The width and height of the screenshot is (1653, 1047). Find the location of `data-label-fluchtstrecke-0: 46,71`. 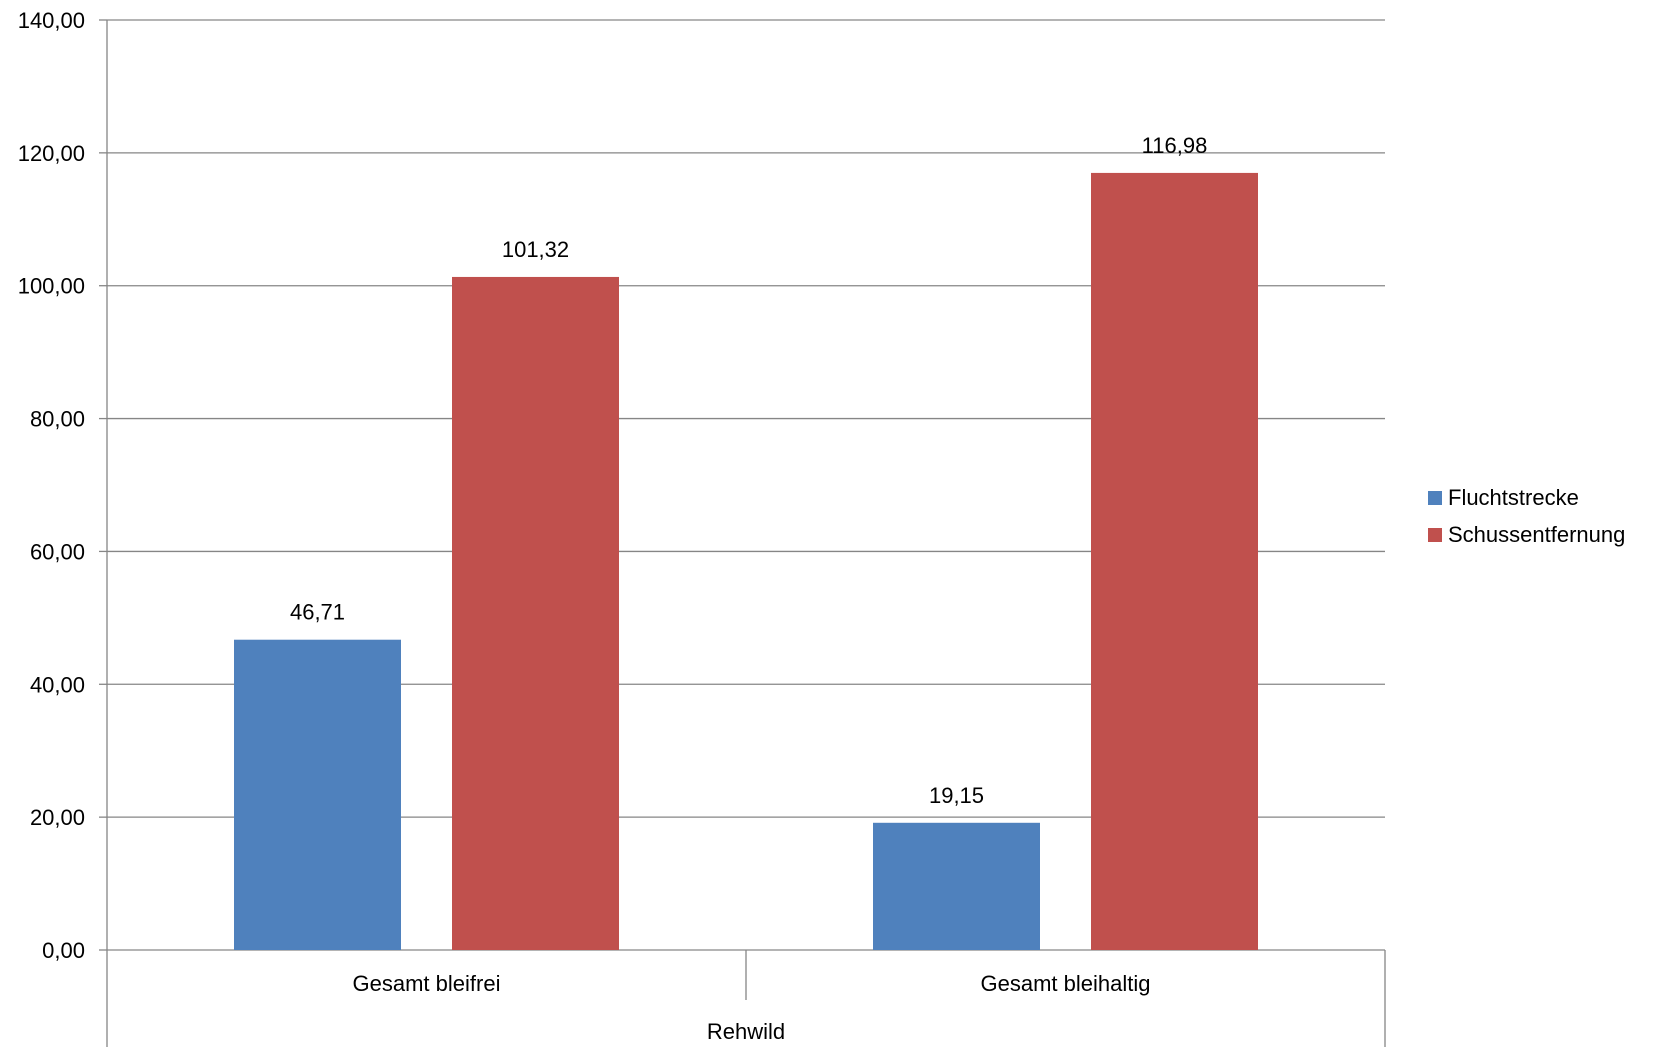

data-label-fluchtstrecke-0: 46,71 is located at coordinates (317, 612).